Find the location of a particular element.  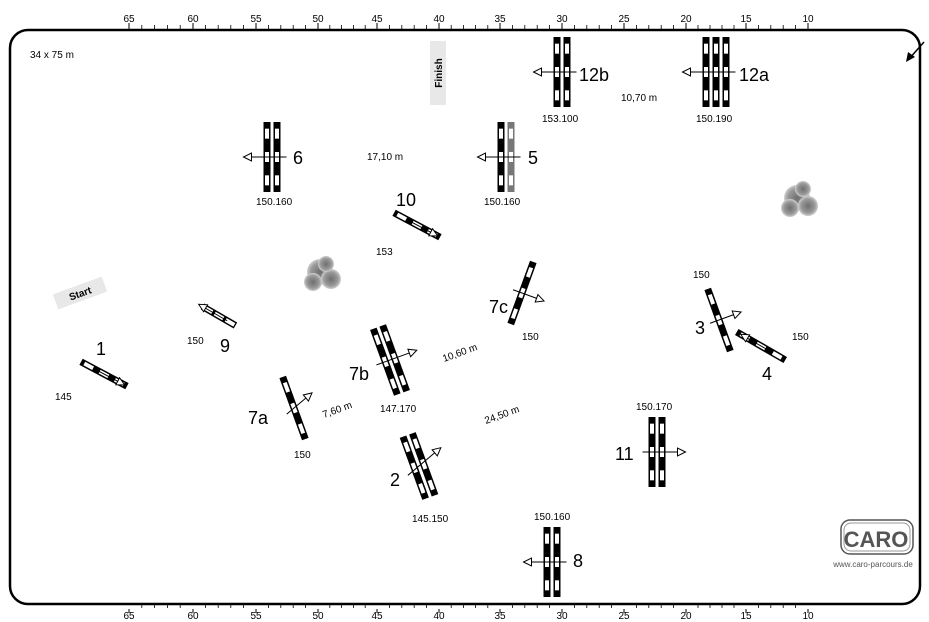

obstacle-number-1: 1 is located at coordinates (101, 349).